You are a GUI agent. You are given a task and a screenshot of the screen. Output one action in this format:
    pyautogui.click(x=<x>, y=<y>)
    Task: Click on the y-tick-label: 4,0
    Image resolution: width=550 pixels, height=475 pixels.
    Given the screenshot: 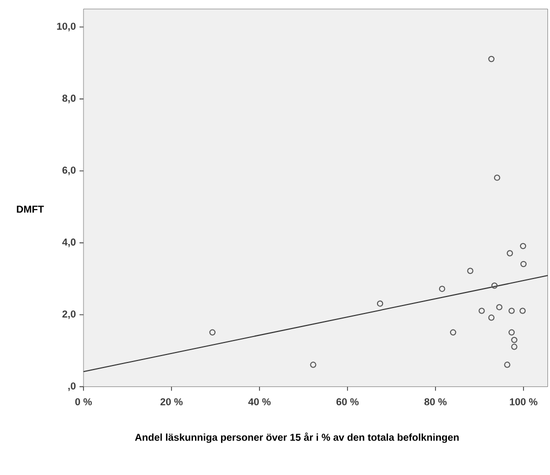 What is the action you would take?
    pyautogui.click(x=69, y=243)
    